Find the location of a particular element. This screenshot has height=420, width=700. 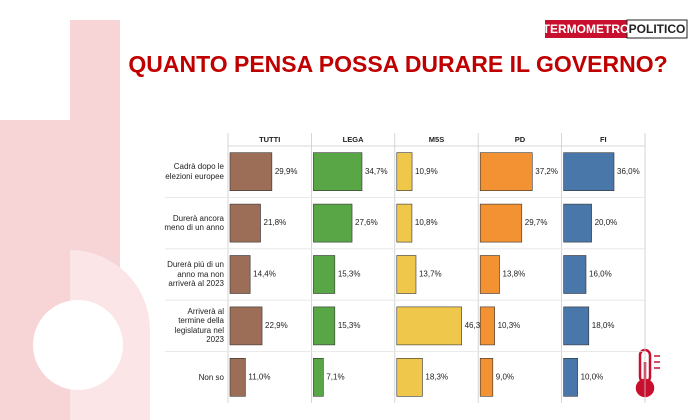

value-label: 20,0% is located at coordinates (606, 222).